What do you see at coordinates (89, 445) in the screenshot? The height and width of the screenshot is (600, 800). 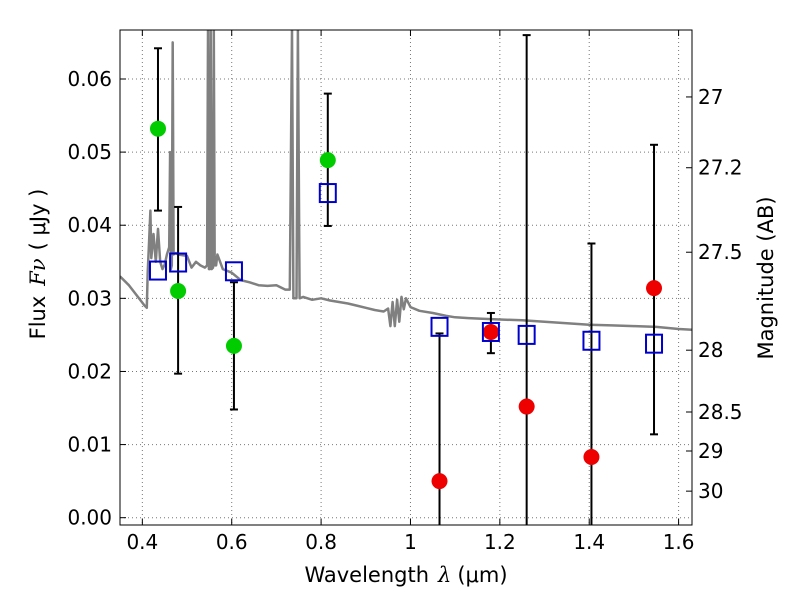 I see `y-tick-label: 0.01` at bounding box center [89, 445].